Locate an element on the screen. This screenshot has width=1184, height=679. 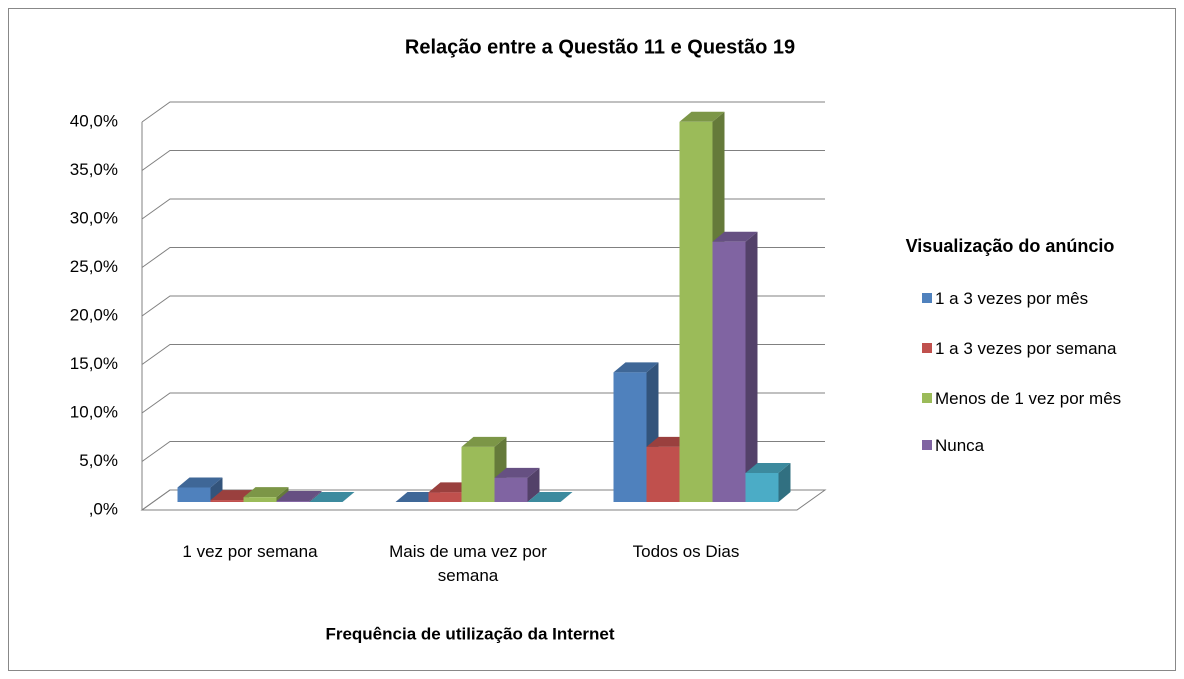
chart-title: Relação entre a Questão 11 e Questão 19 is located at coordinates (600, 47).